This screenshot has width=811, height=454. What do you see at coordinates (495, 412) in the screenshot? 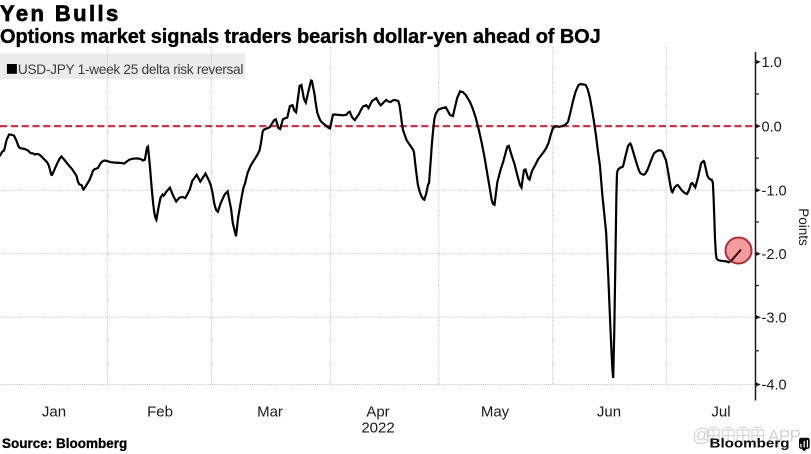
I see `svg-text: May` at bounding box center [495, 412].